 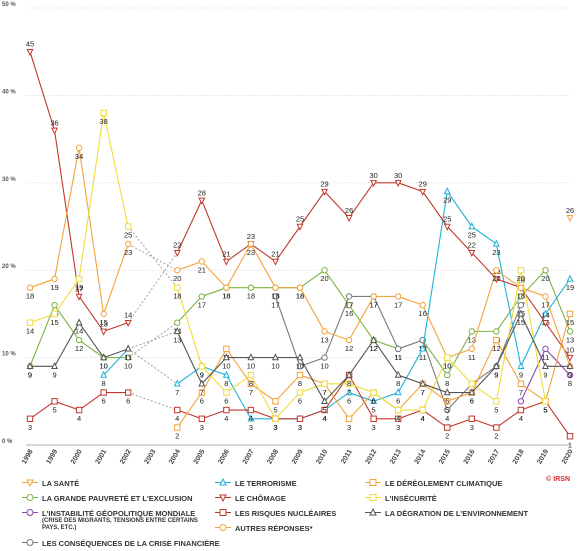 What do you see at coordinates (349, 313) in the screenshot?
I see `data-label-pauvrete: 16` at bounding box center [349, 313].